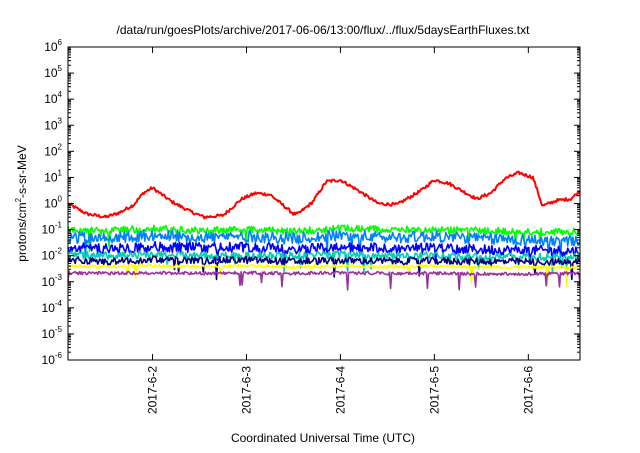  What do you see at coordinates (153, 390) in the screenshot?
I see `x-tick-label: 2017-6-2` at bounding box center [153, 390].